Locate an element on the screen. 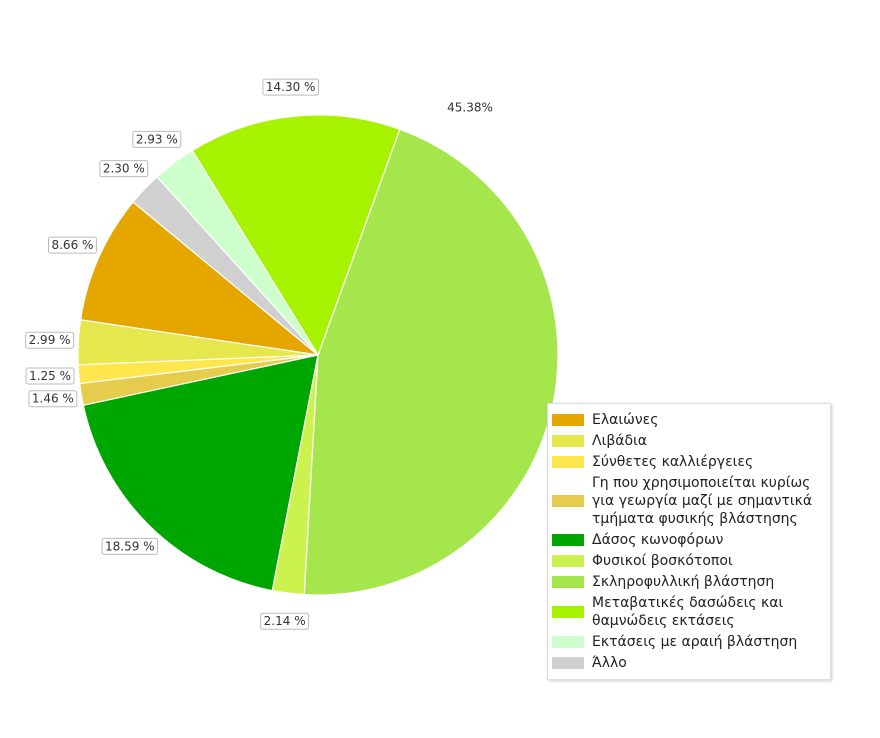 The height and width of the screenshot is (738, 880). data-label-text: 8.66 % is located at coordinates (72, 245).